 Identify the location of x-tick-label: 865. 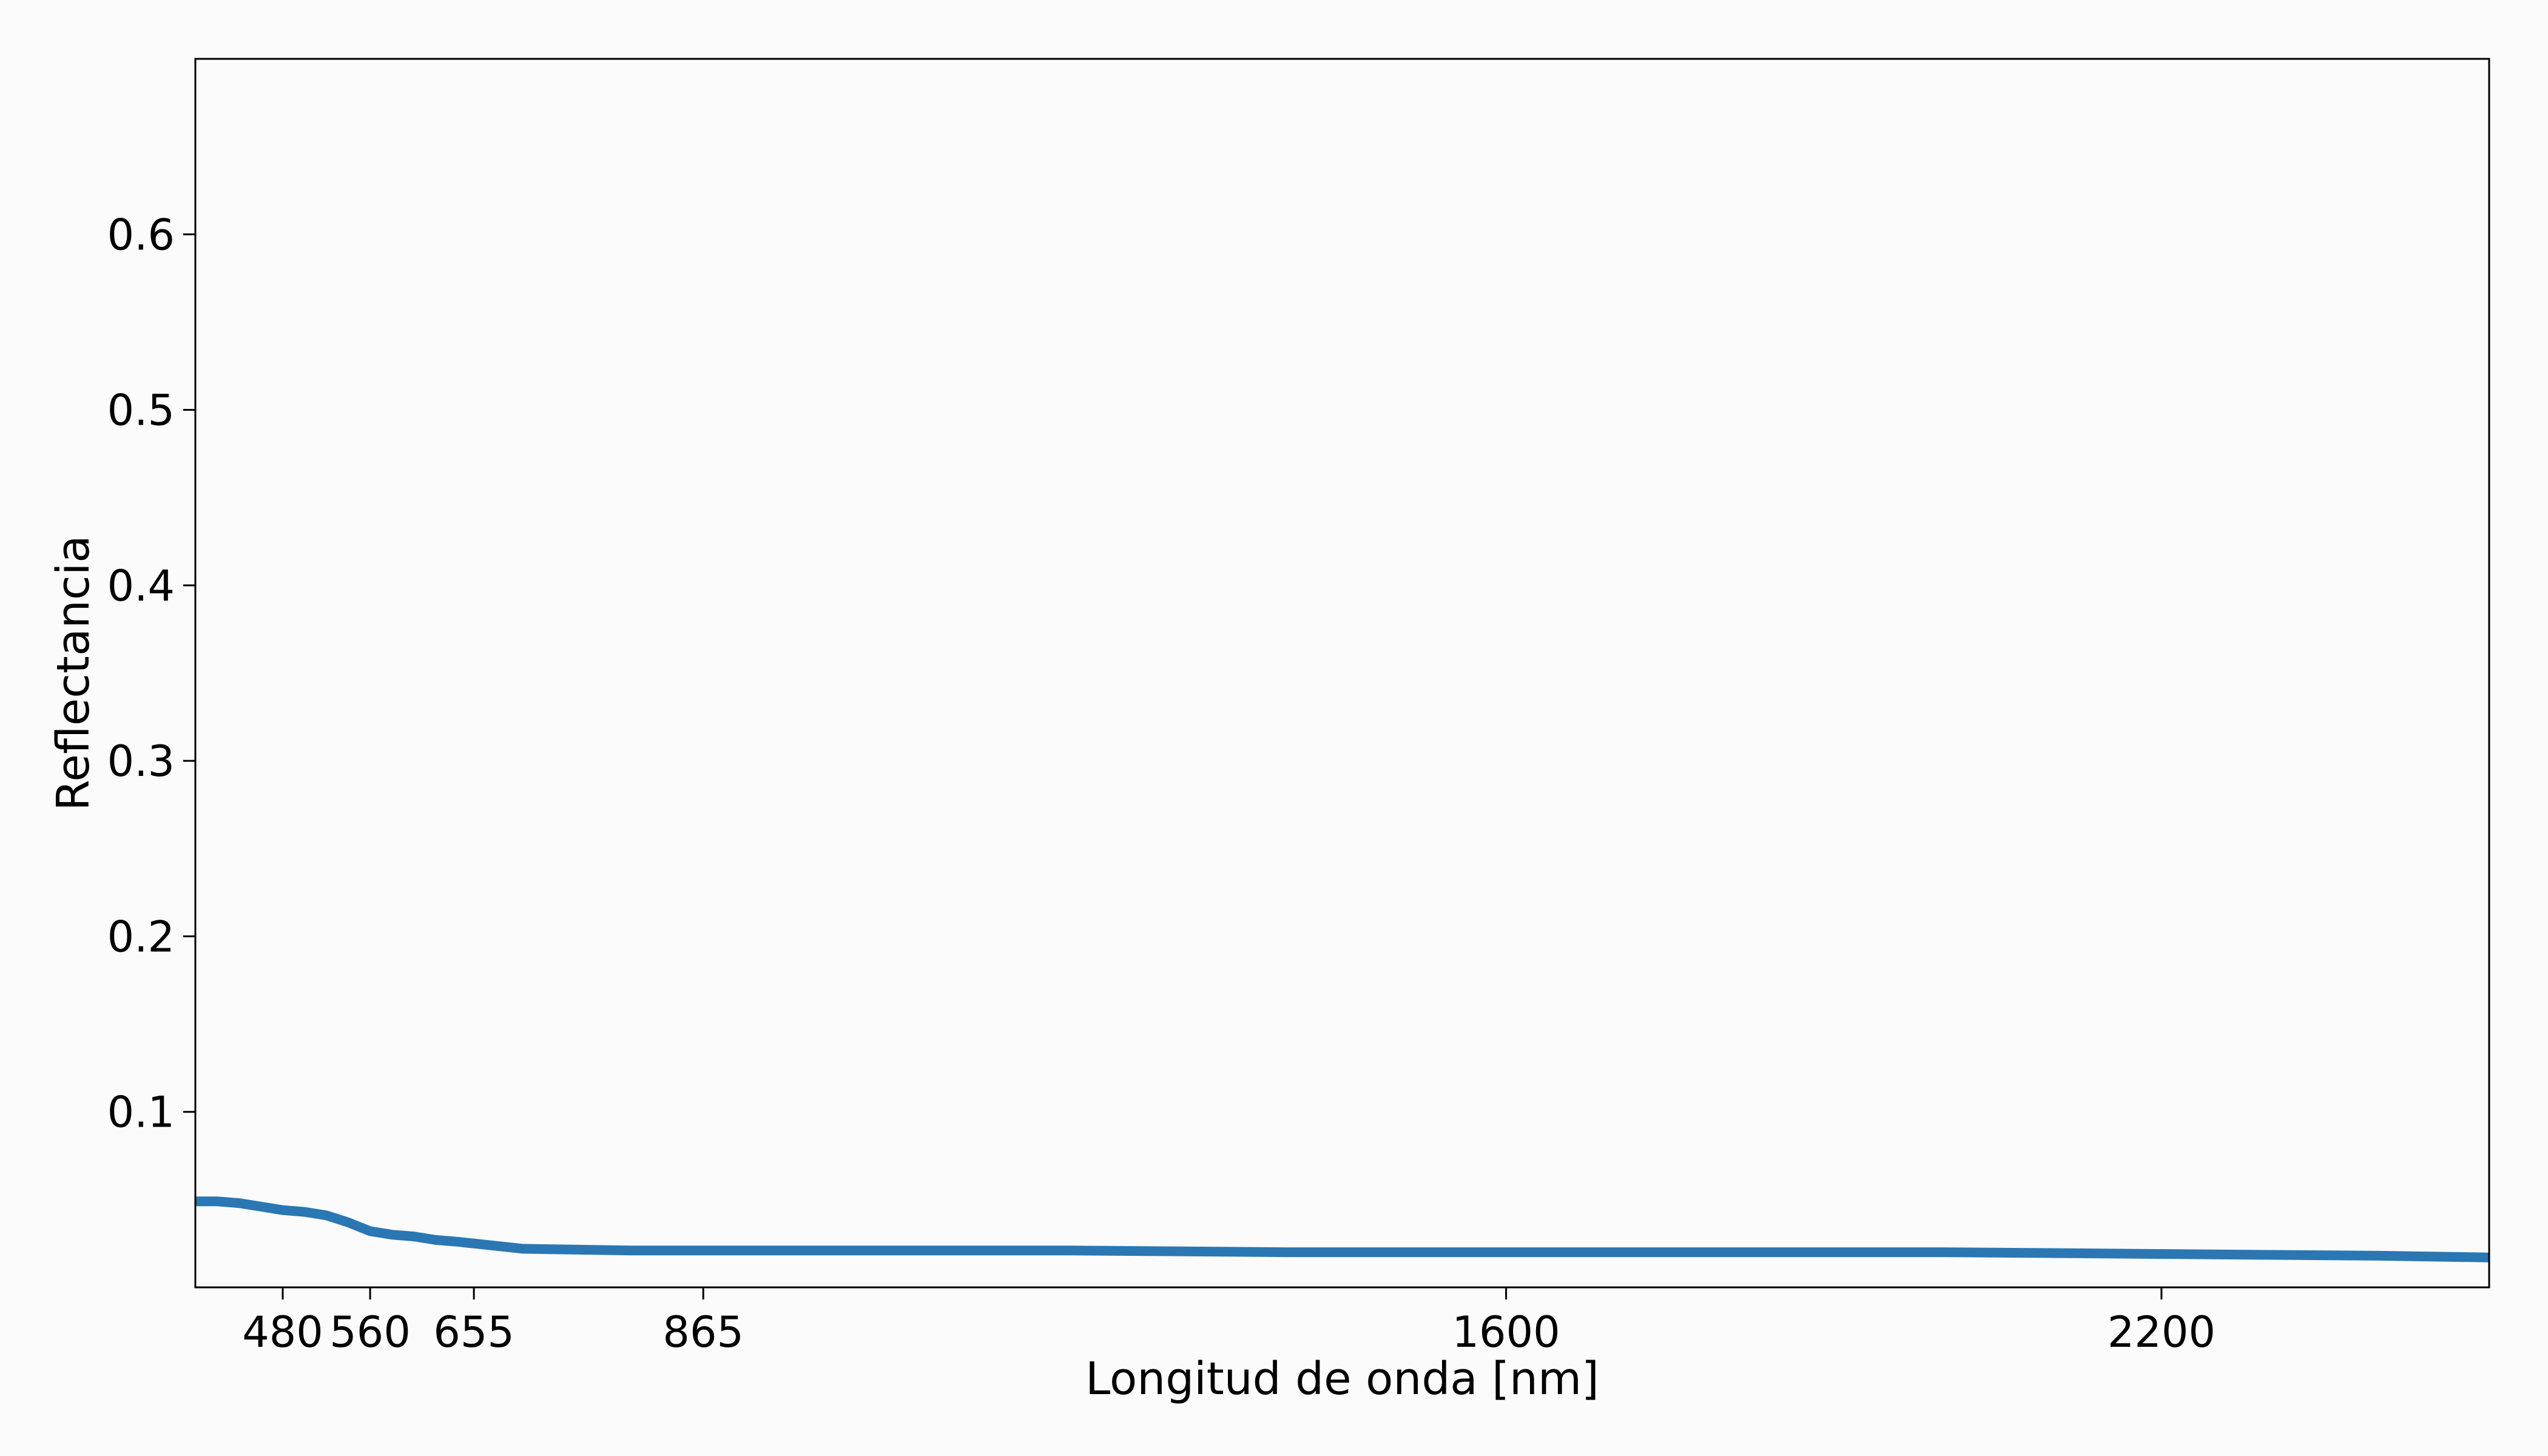
(703, 1332).